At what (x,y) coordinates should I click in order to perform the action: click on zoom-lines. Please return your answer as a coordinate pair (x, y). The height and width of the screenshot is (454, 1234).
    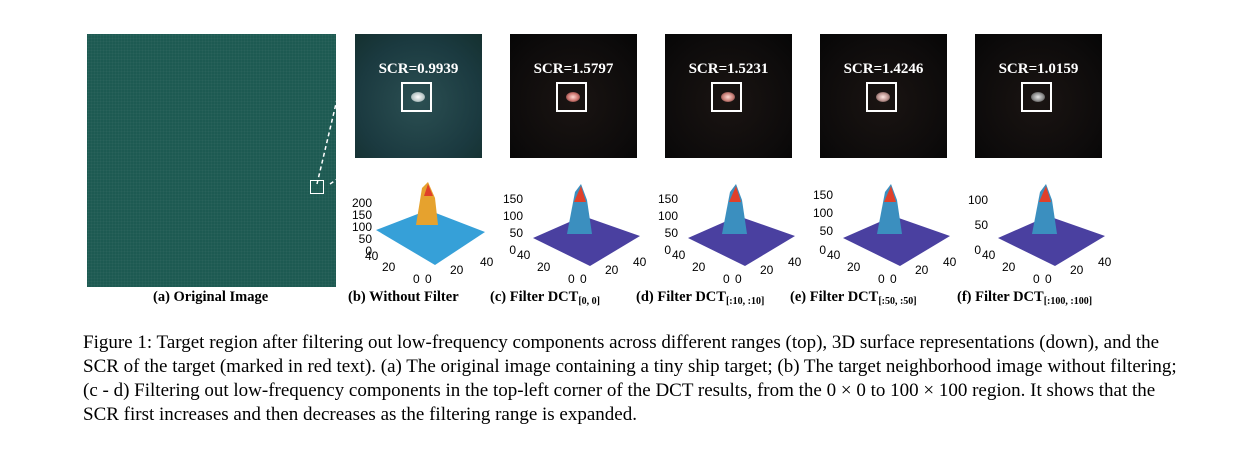
    Looking at the image, I should click on (336, 110).